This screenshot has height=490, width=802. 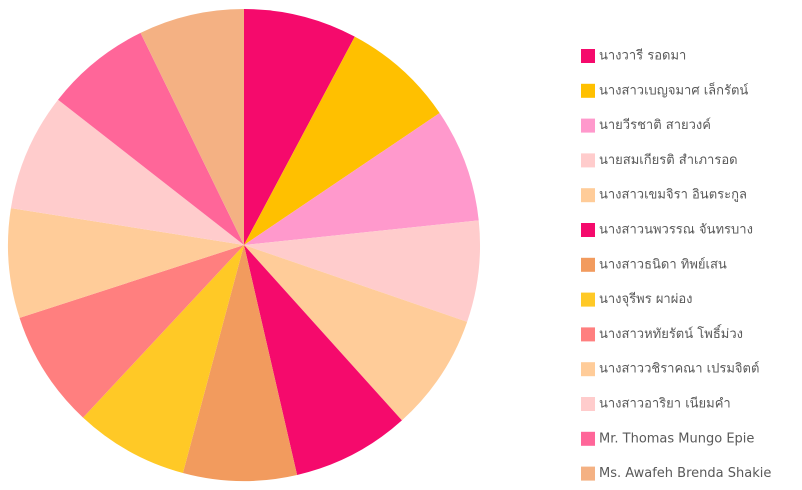 I want to click on legend-label: นางสาวเขมจิรา อินตระกูล, so click(x=673, y=195).